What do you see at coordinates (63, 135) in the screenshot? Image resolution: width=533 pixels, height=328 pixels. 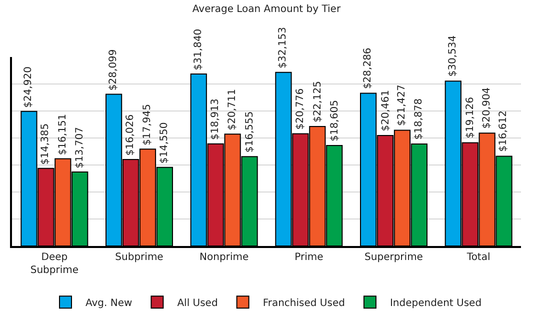 I see `data-label: $16,151` at bounding box center [63, 135].